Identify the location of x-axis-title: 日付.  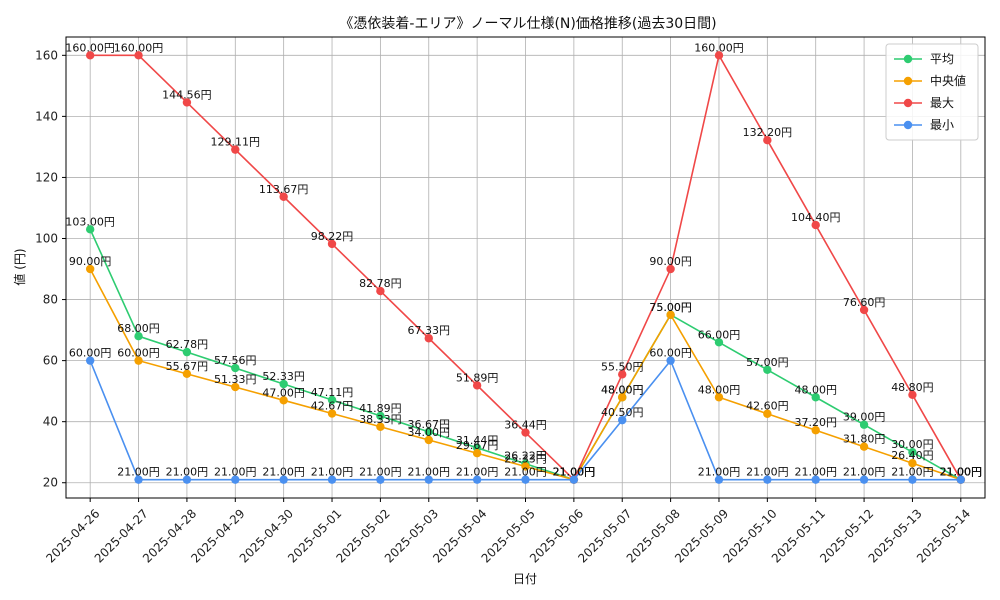
(525, 579).